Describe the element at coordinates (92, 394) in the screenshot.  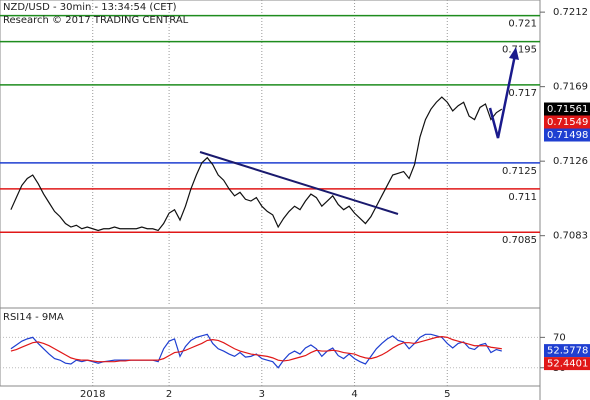
I see `x-tick-label: 2018` at that location.